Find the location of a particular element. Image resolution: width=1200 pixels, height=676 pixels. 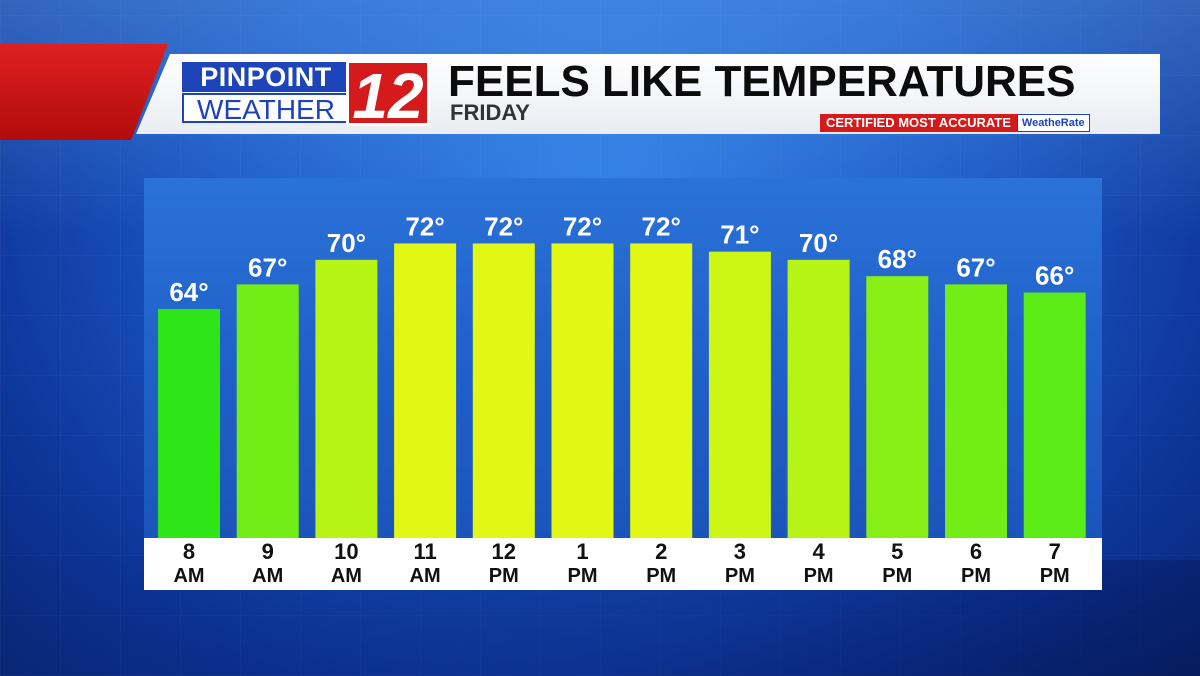

data-label-6: 72° is located at coordinates (661, 226).